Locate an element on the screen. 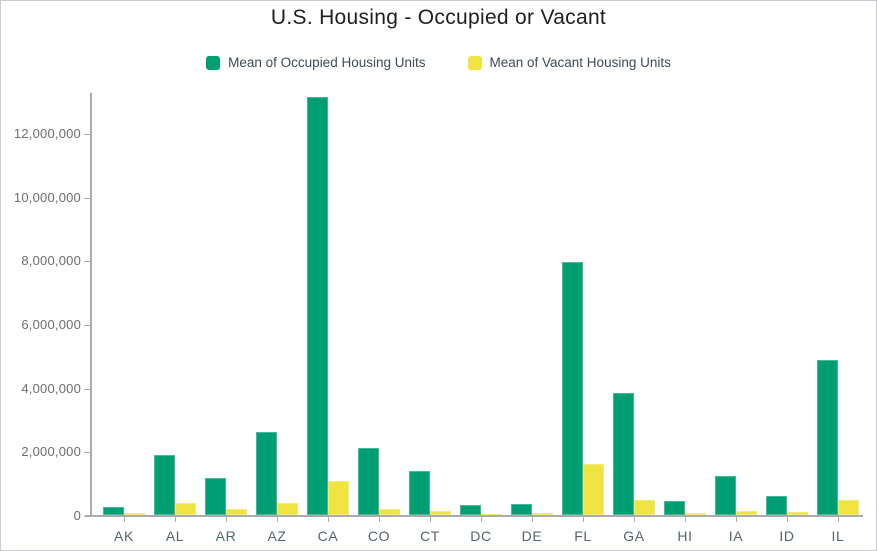  y-axis-line is located at coordinates (91, 305).